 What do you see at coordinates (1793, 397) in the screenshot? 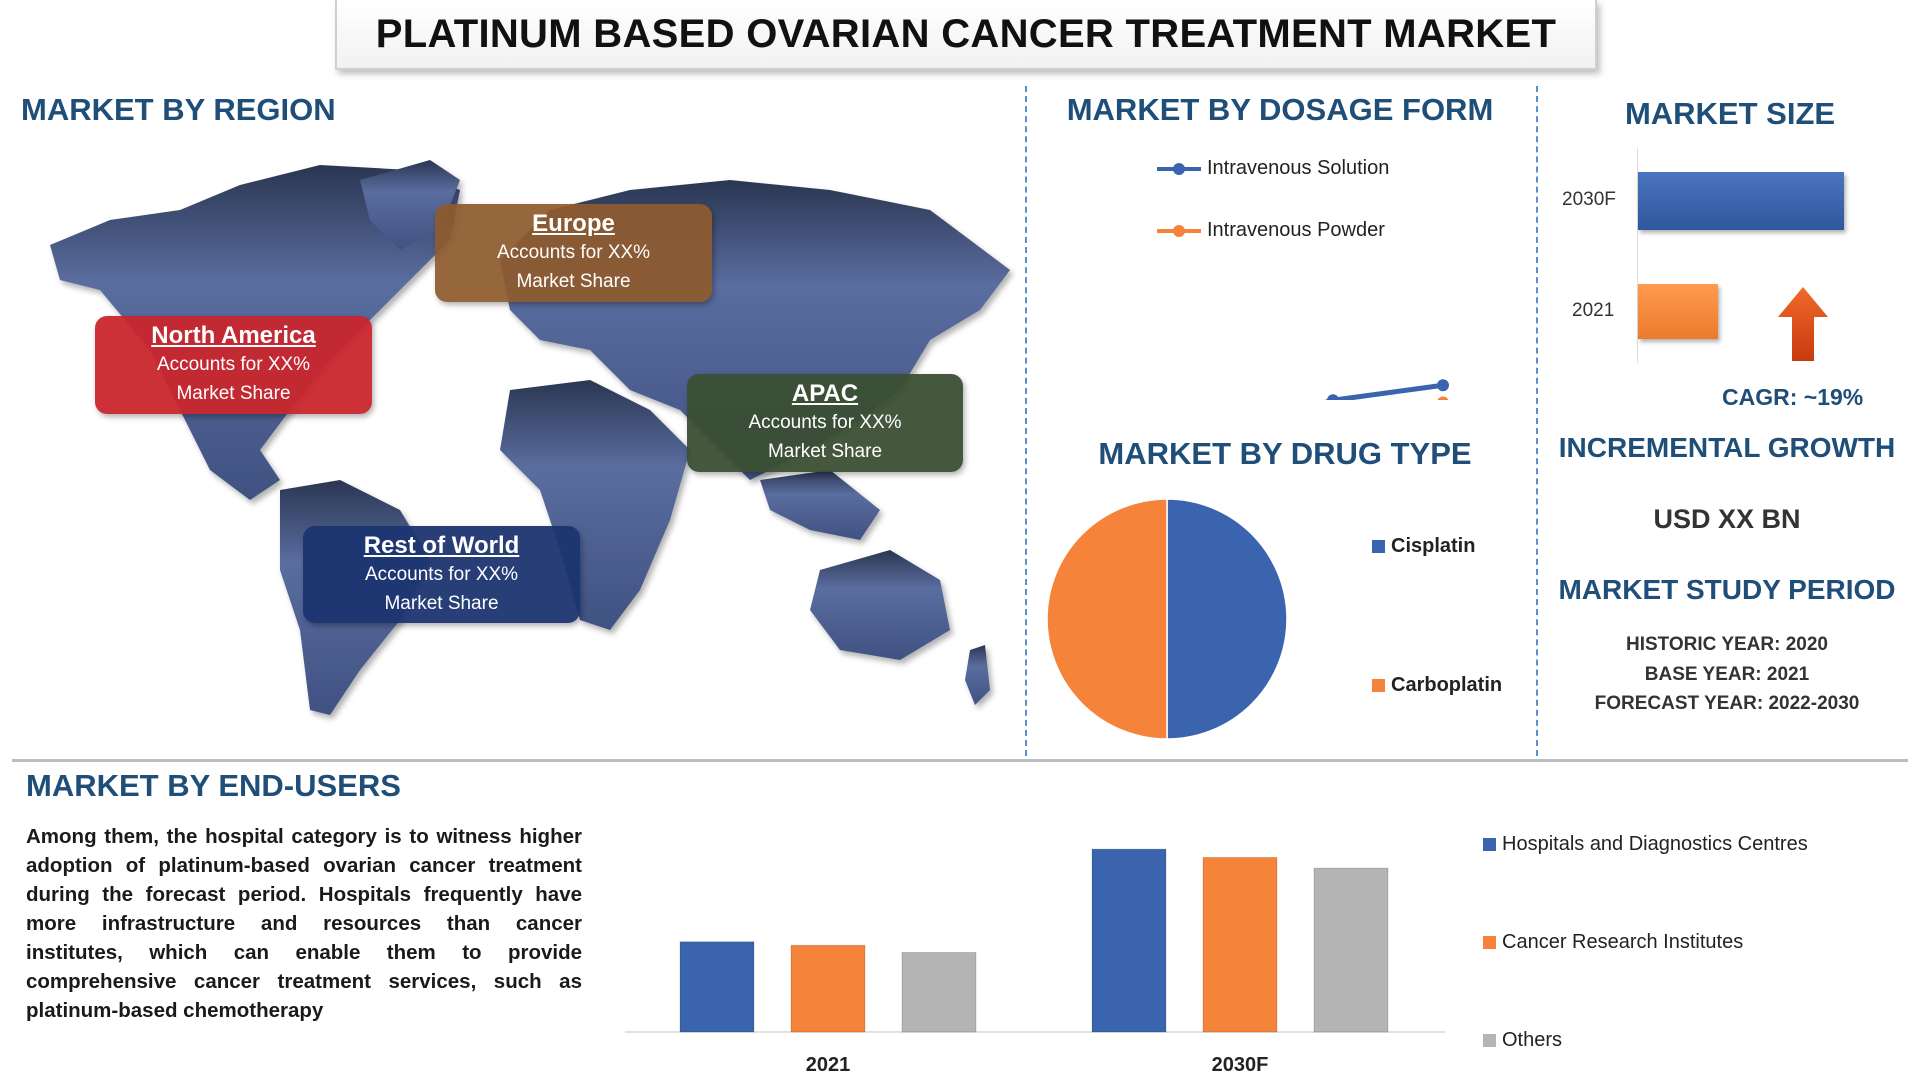
I see `cagr-value: CAGR: ~19%` at bounding box center [1793, 397].